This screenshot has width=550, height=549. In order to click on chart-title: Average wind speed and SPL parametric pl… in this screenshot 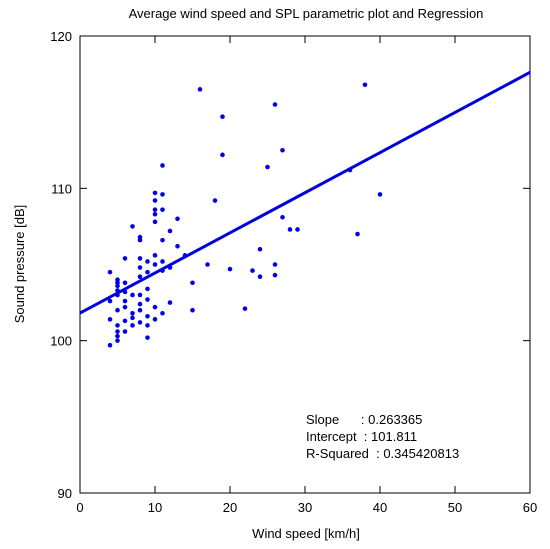, I will do `click(306, 13)`.